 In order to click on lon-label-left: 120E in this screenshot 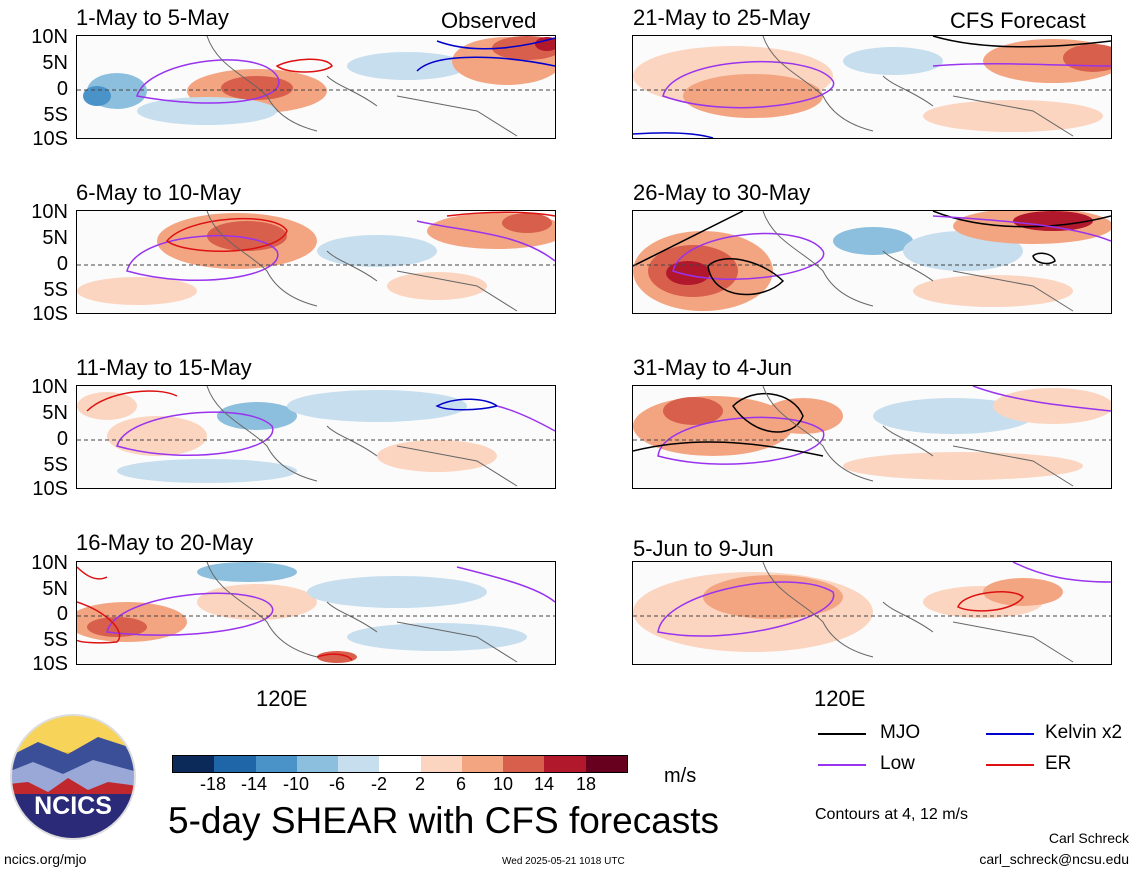, I will do `click(282, 698)`.